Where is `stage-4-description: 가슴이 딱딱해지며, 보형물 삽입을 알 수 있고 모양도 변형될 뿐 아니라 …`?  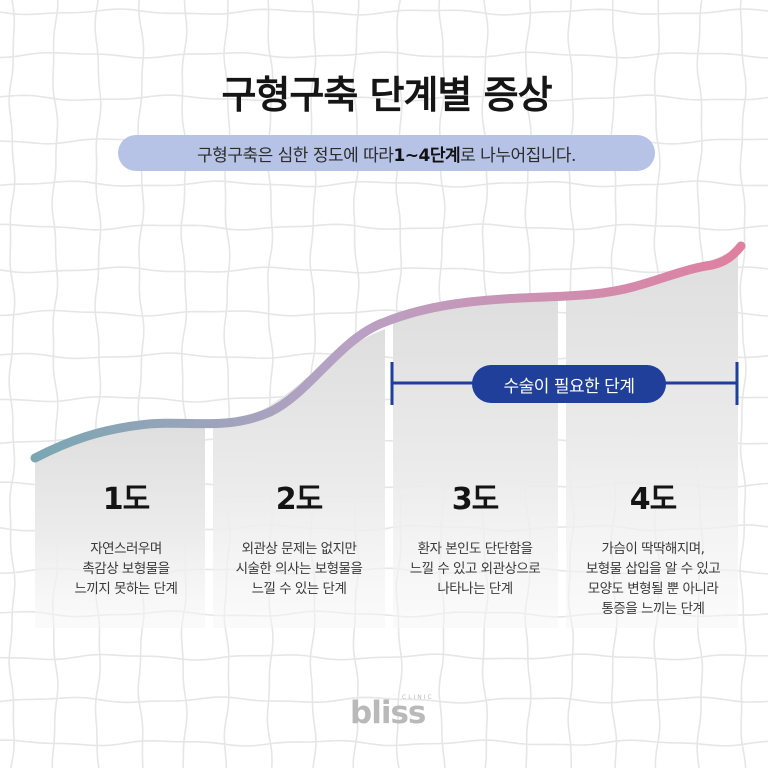
stage-4-description: 가슴이 딱딱해지며, 보형물 삽입을 알 수 있고 모양도 변형될 뿐 아니라 … is located at coordinates (653, 579).